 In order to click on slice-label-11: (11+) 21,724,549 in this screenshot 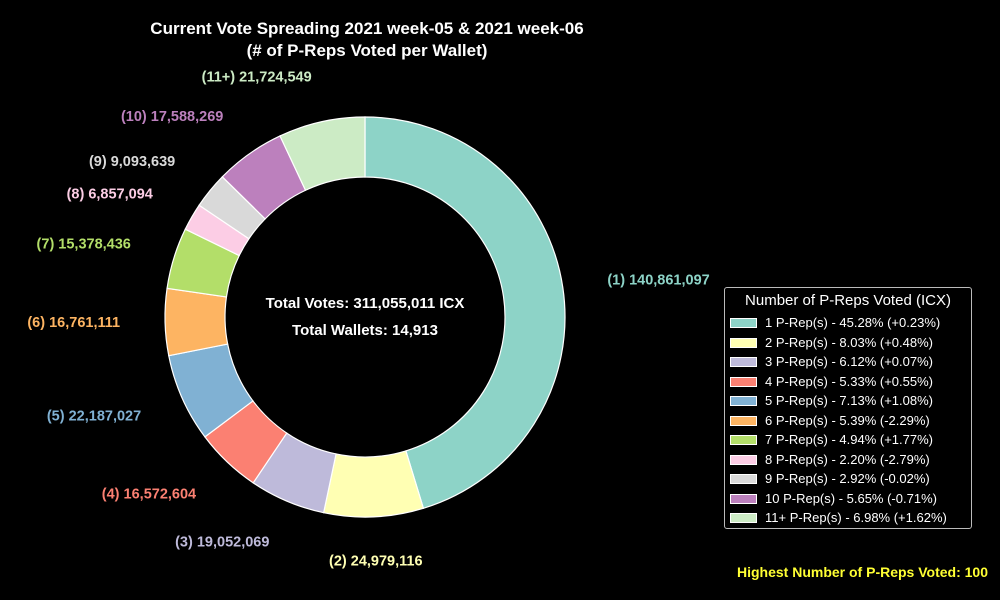, I will do `click(257, 78)`.